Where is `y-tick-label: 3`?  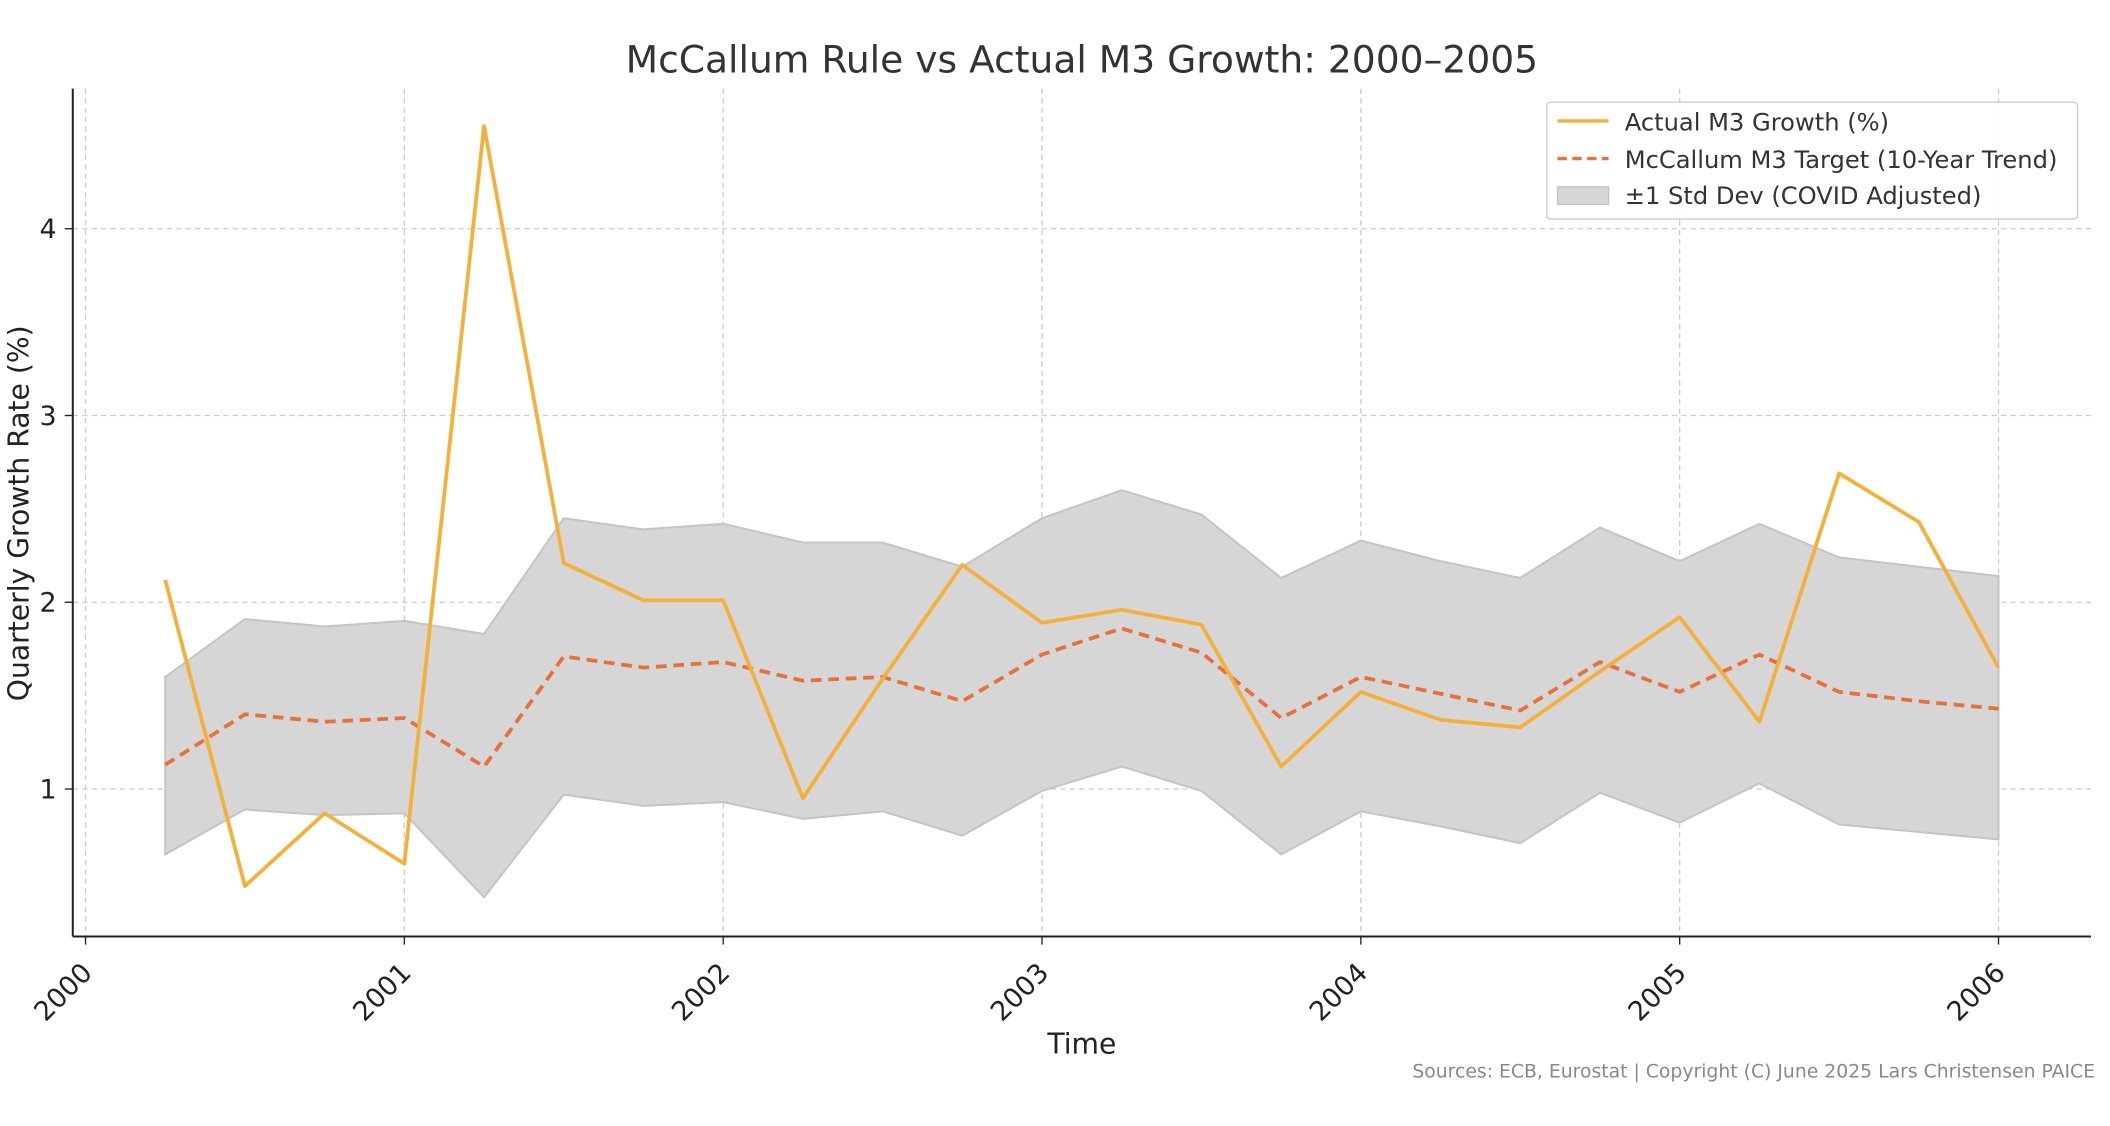 y-tick-label: 3 is located at coordinates (48, 416).